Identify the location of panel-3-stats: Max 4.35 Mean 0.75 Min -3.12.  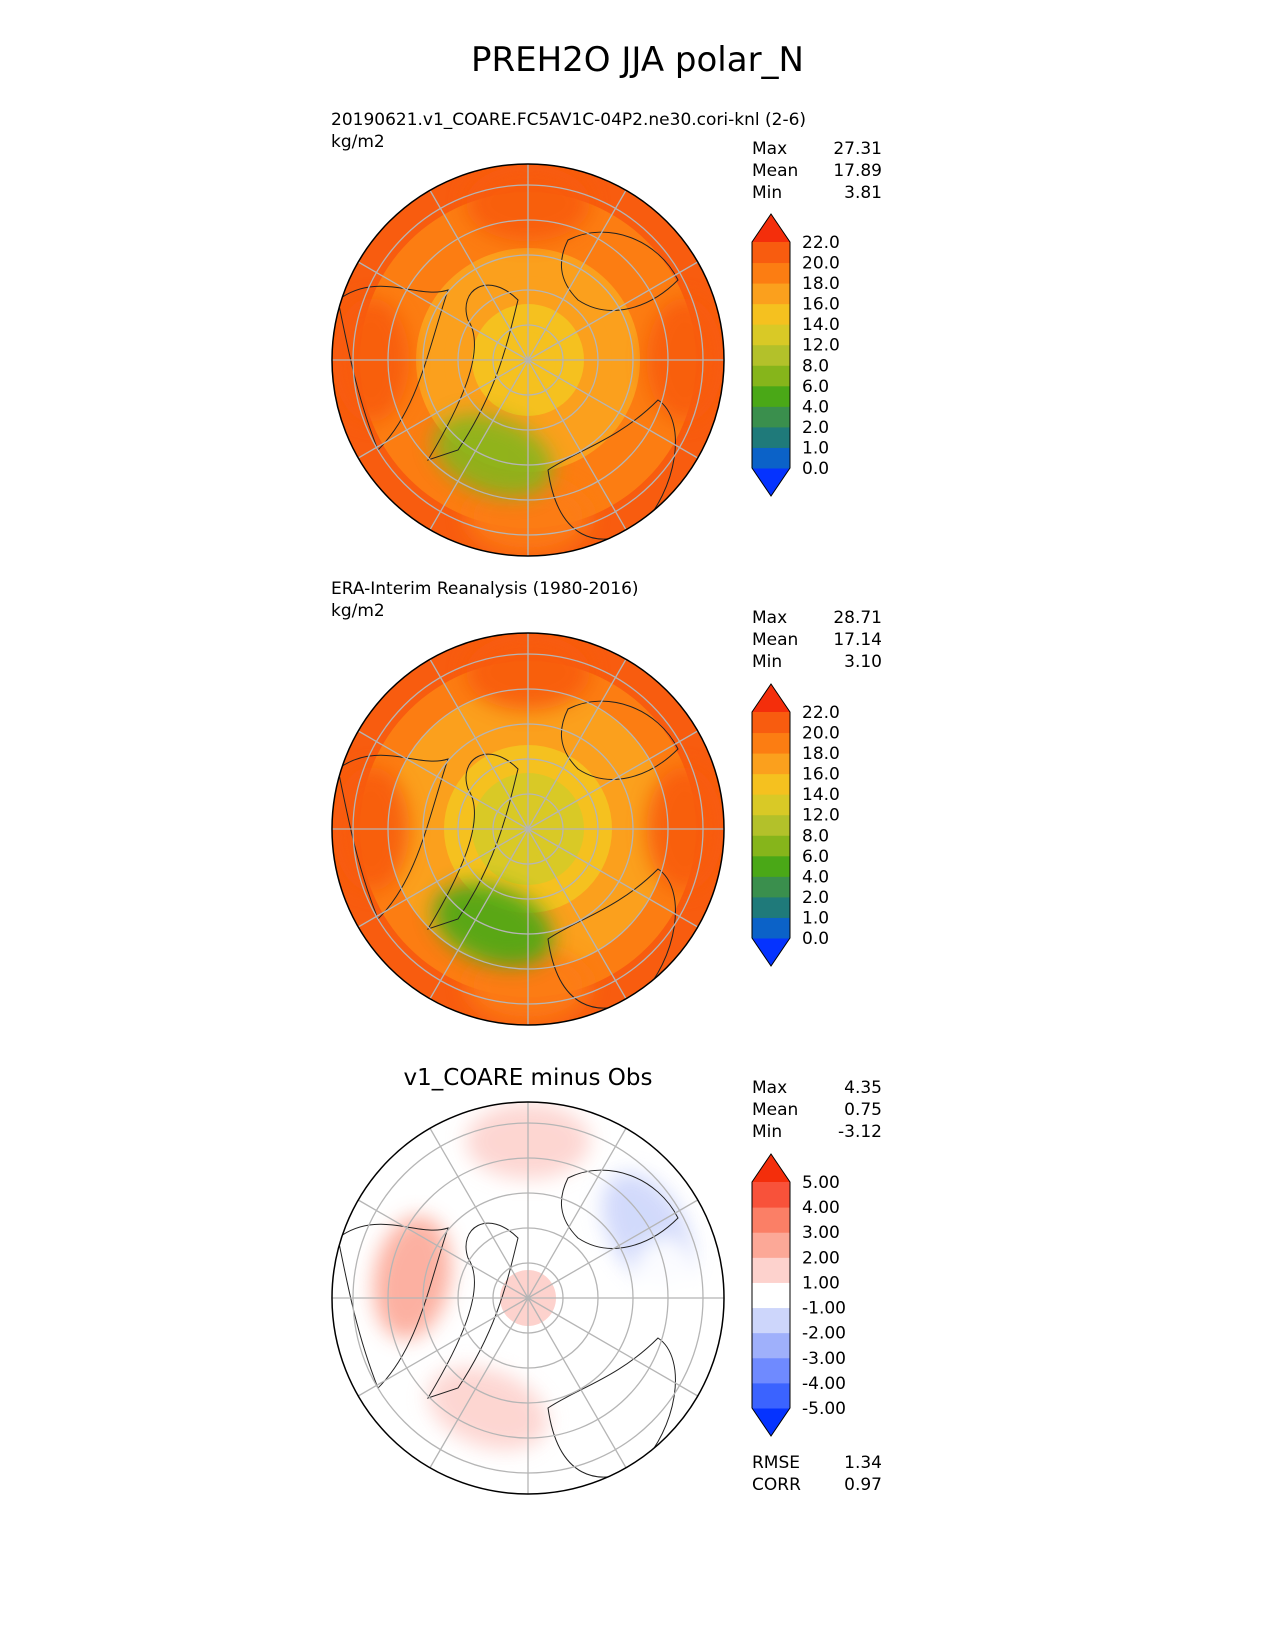
(817, 1110).